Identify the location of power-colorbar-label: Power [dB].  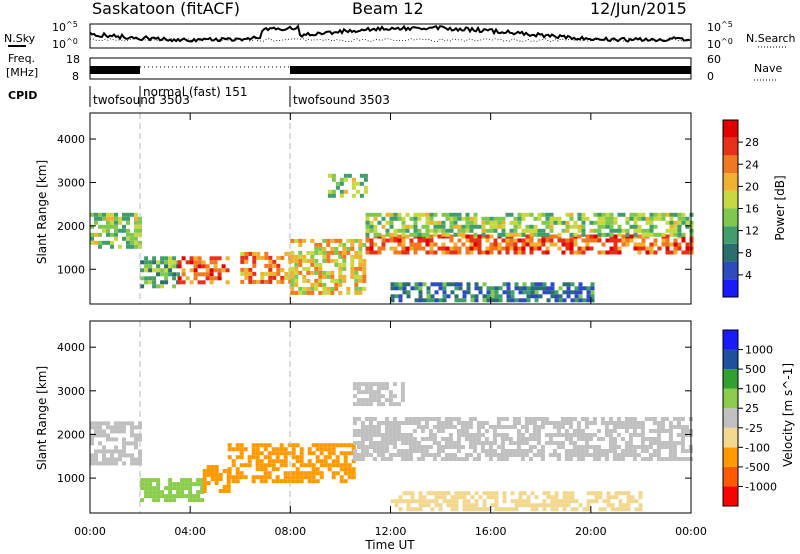
(780, 207).